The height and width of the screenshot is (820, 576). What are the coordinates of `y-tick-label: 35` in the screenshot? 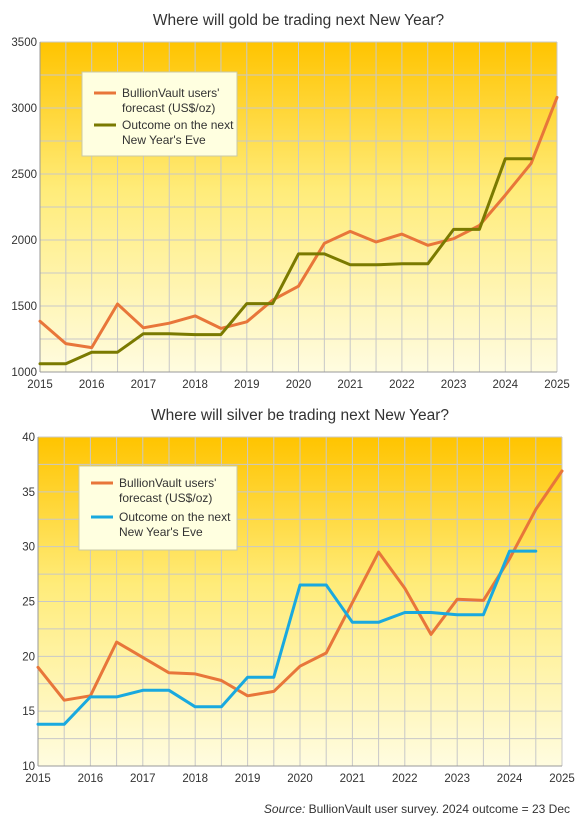 It's located at (28, 493).